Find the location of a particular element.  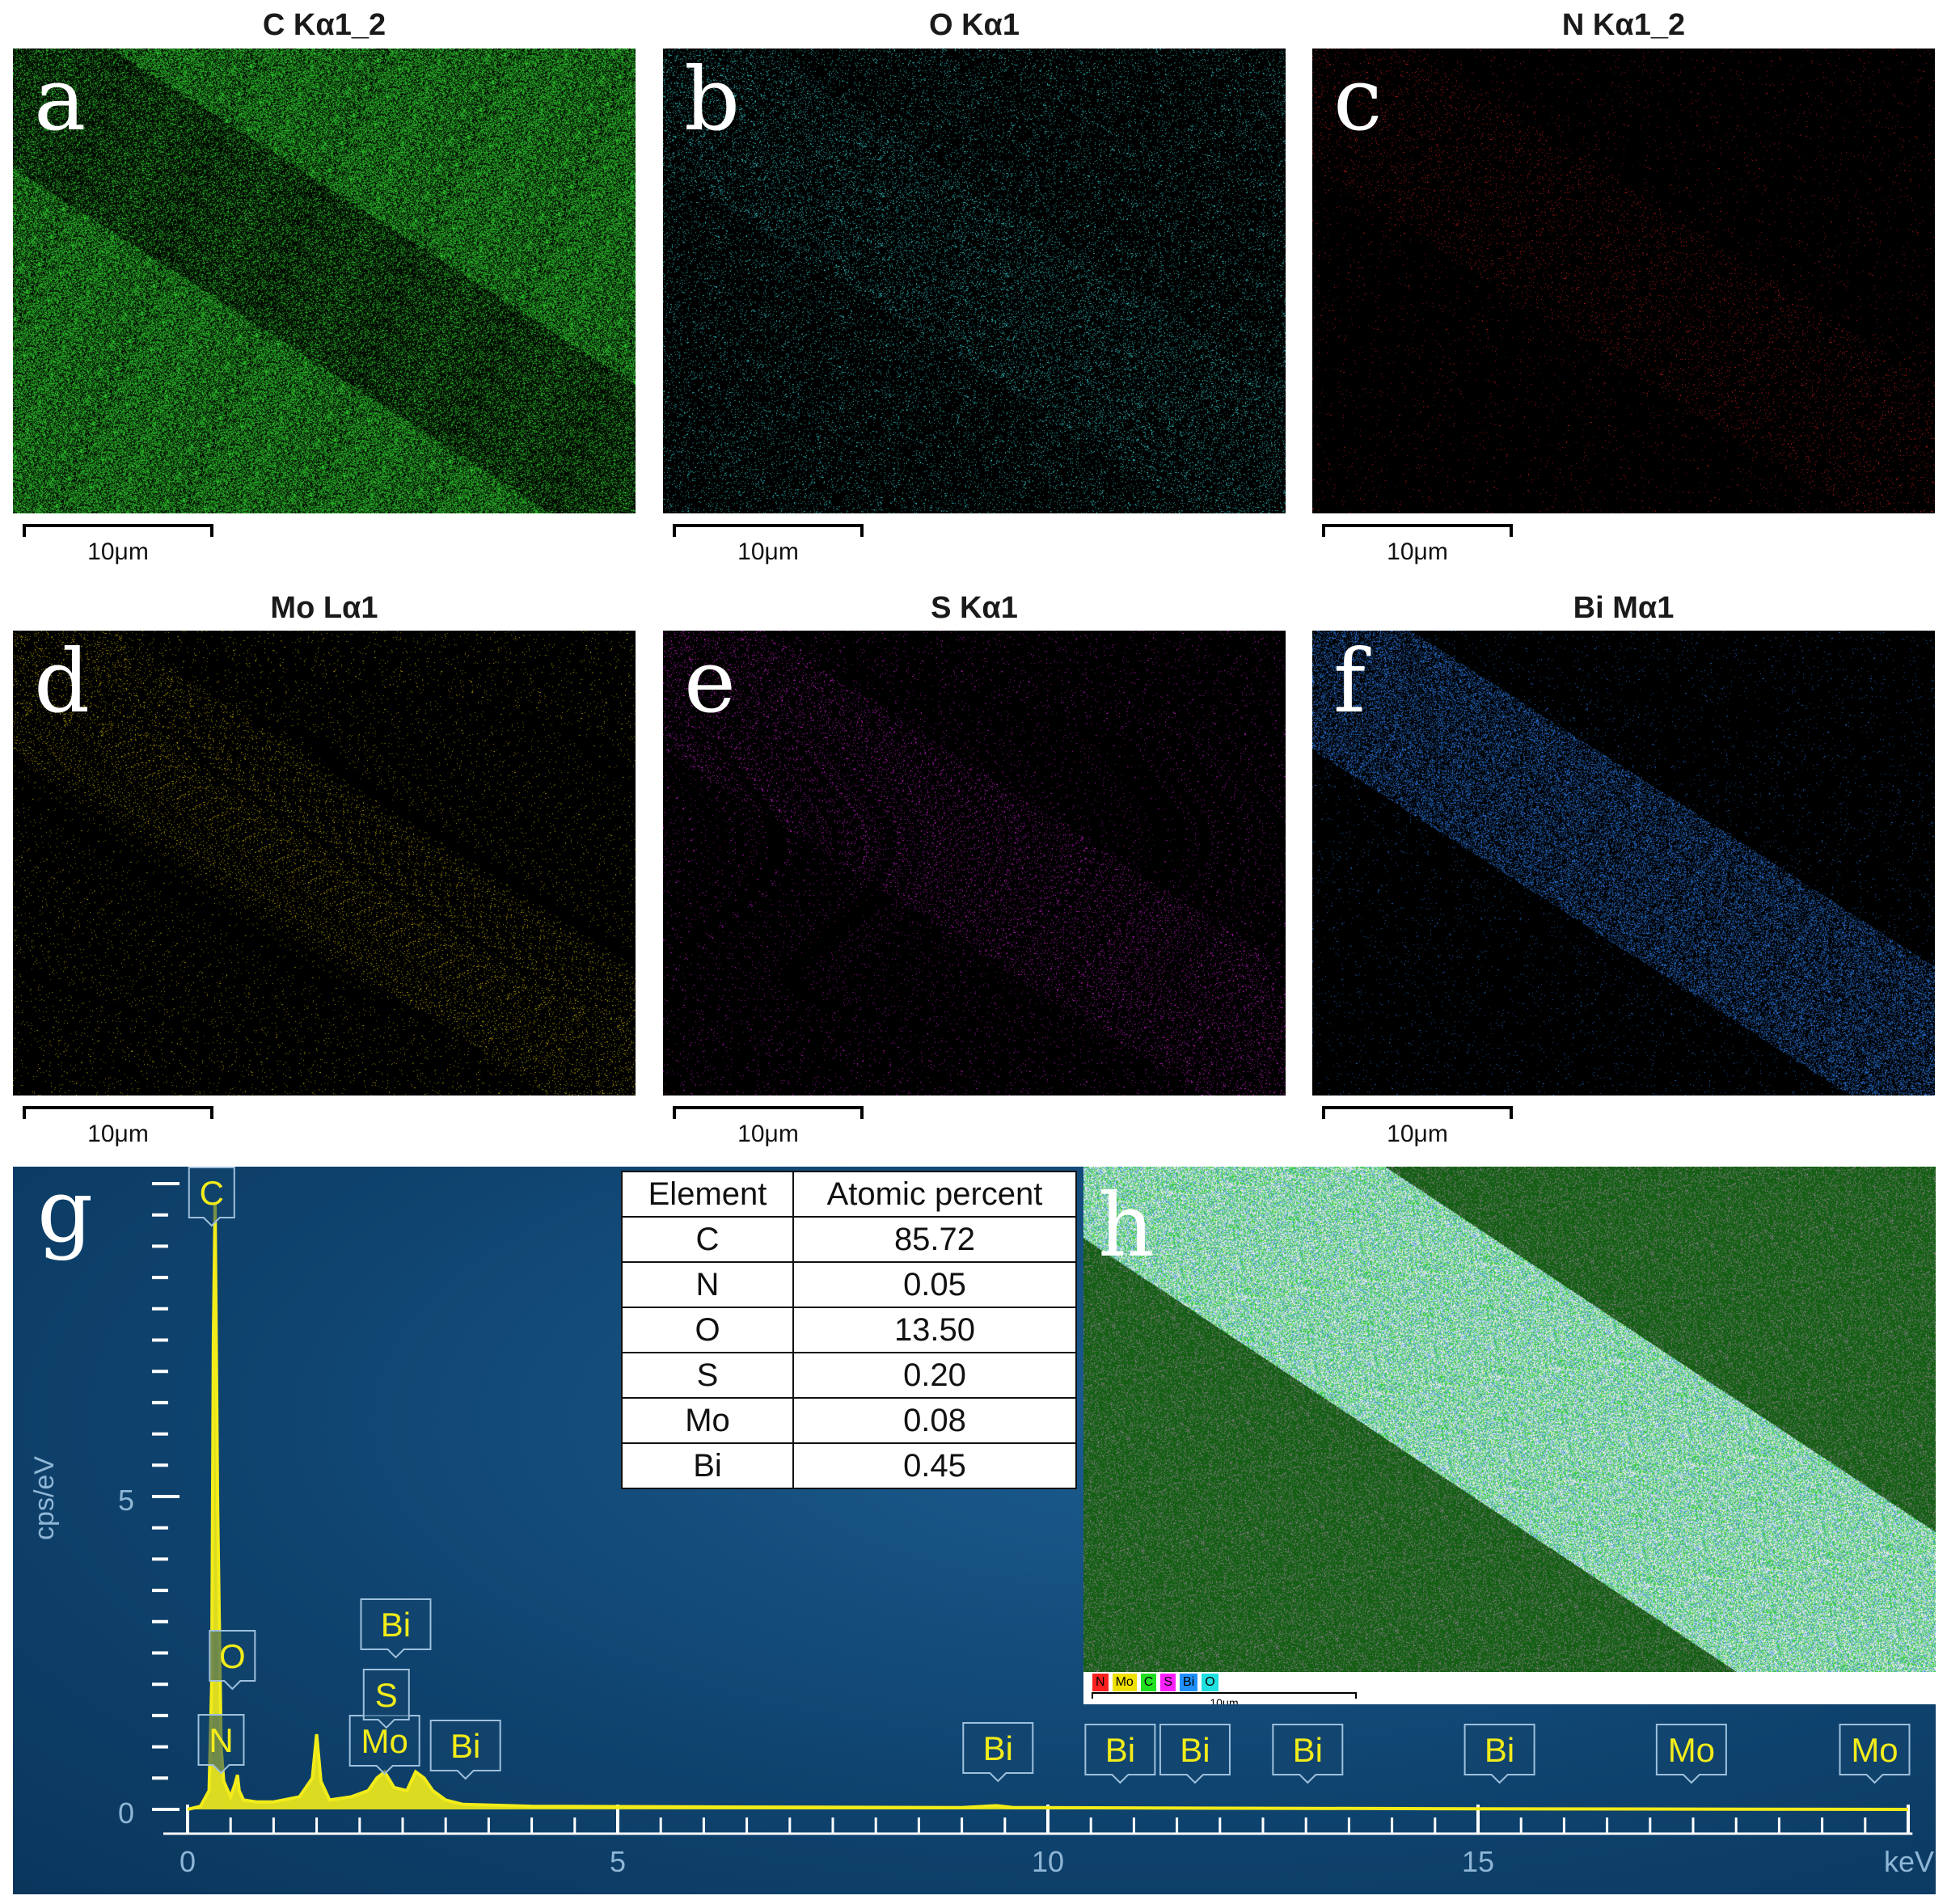

scalebar-d: 10μm is located at coordinates (120, 1132).